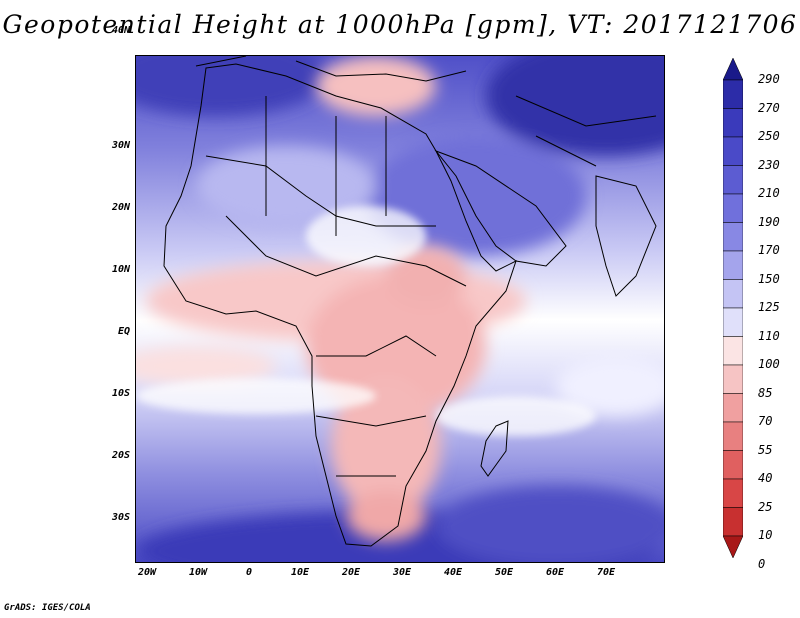  What do you see at coordinates (733, 69) in the screenshot?
I see `colorbar-top-arrow` at bounding box center [733, 69].